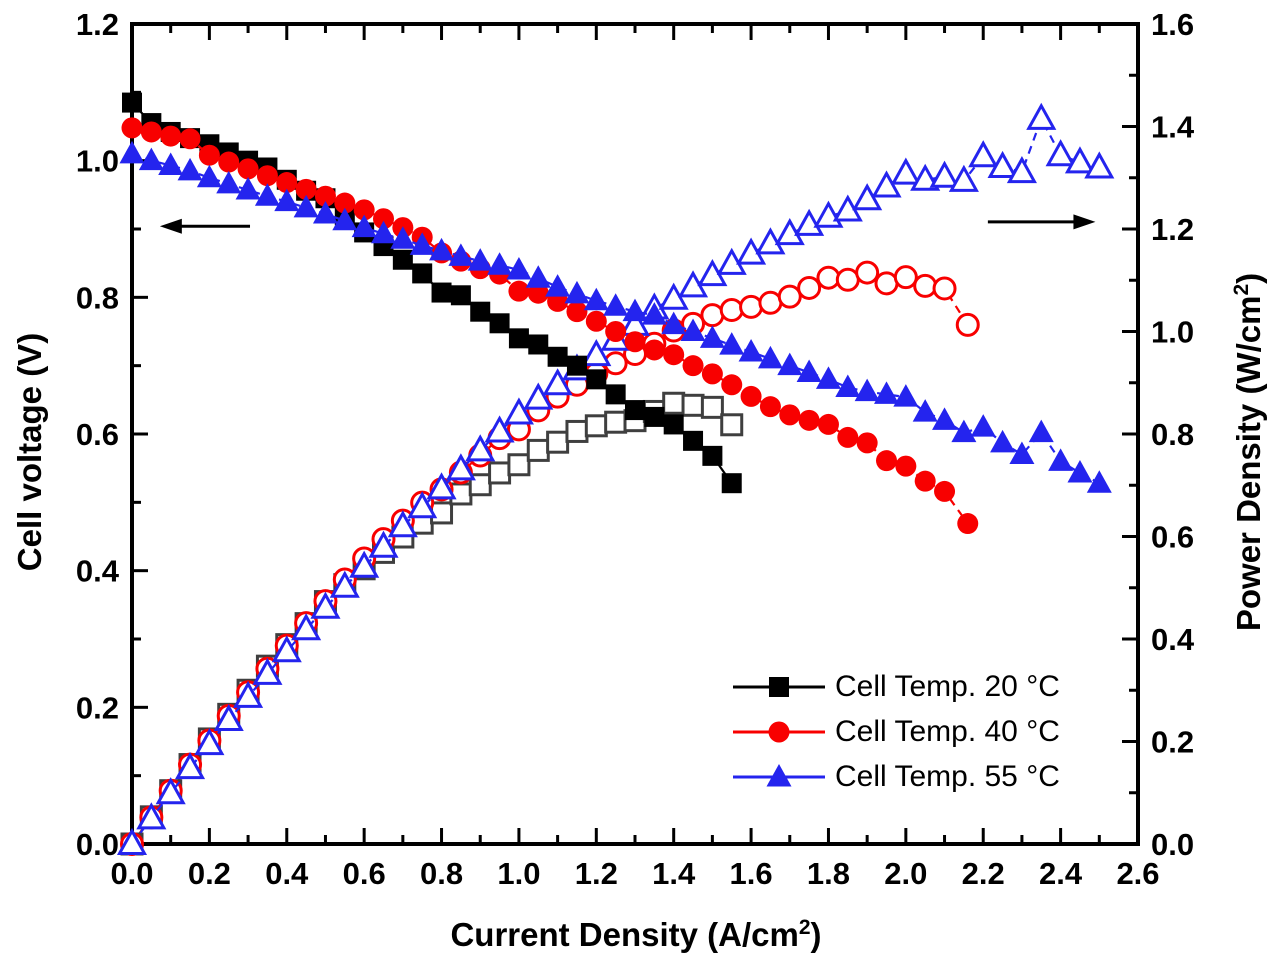 The width and height of the screenshot is (1280, 975). I want to click on x-tick-label: 0.4, so click(287, 873).